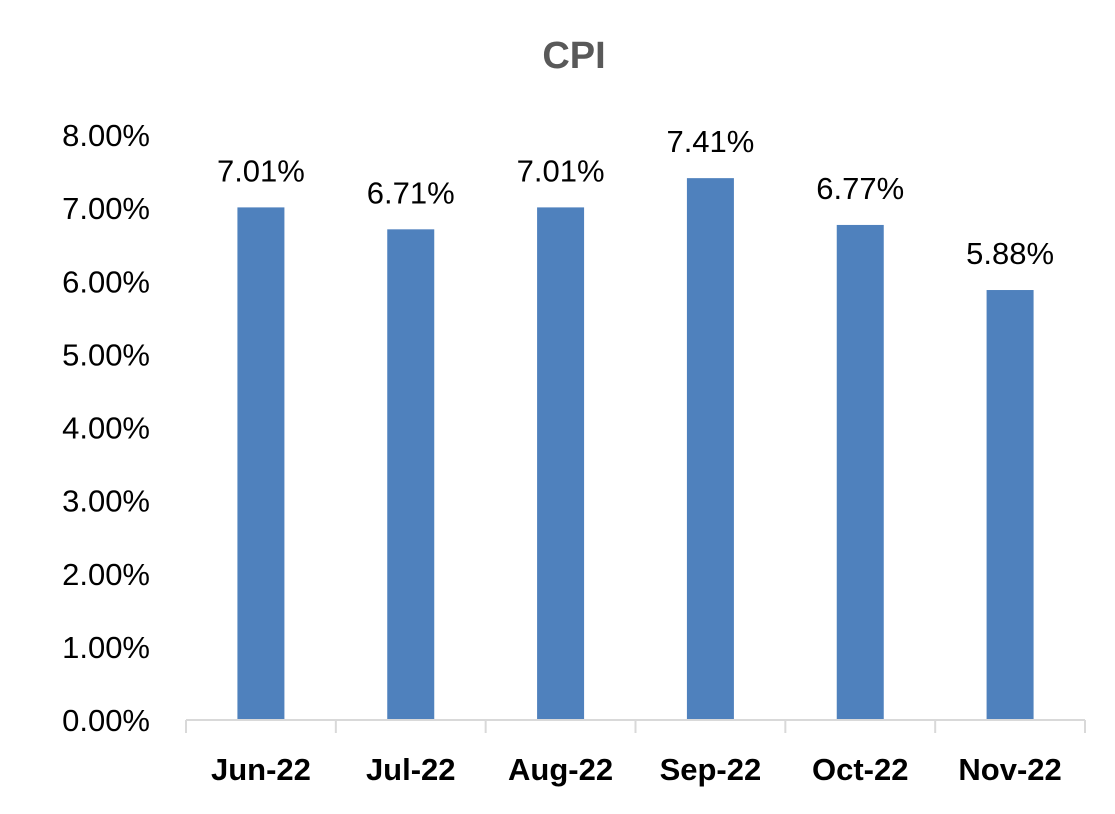 Image resolution: width=1115 pixels, height=814 pixels. What do you see at coordinates (635, 753) in the screenshot?
I see `x-axis: Jun-22 Jul-22 Aug-22 Sep-22 Oct-22 Nov-22` at bounding box center [635, 753].